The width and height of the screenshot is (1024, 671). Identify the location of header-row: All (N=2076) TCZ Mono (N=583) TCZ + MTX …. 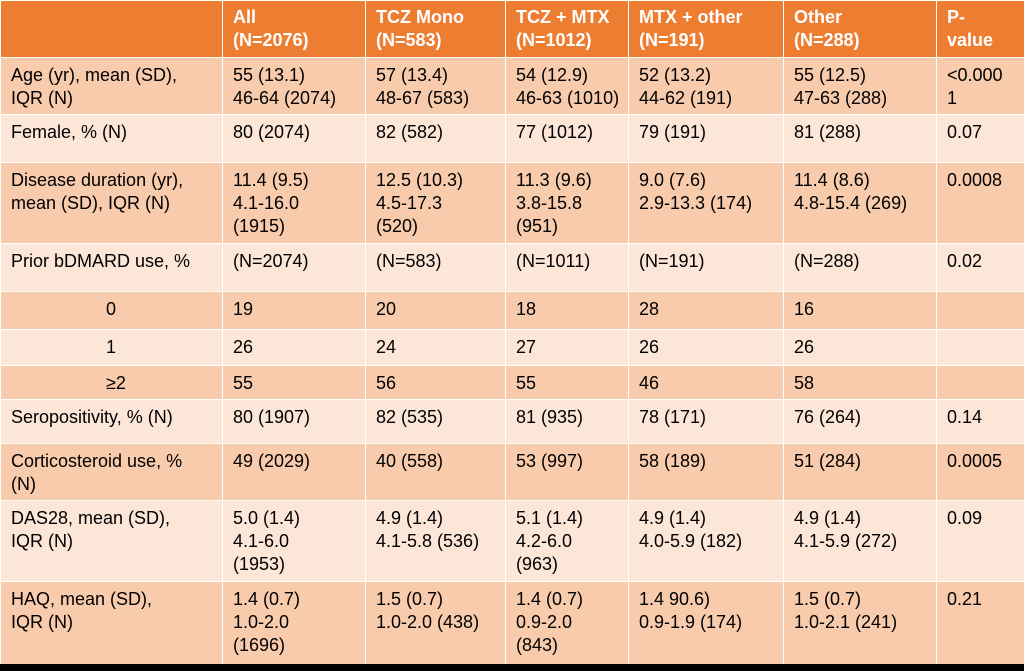
(512, 29).